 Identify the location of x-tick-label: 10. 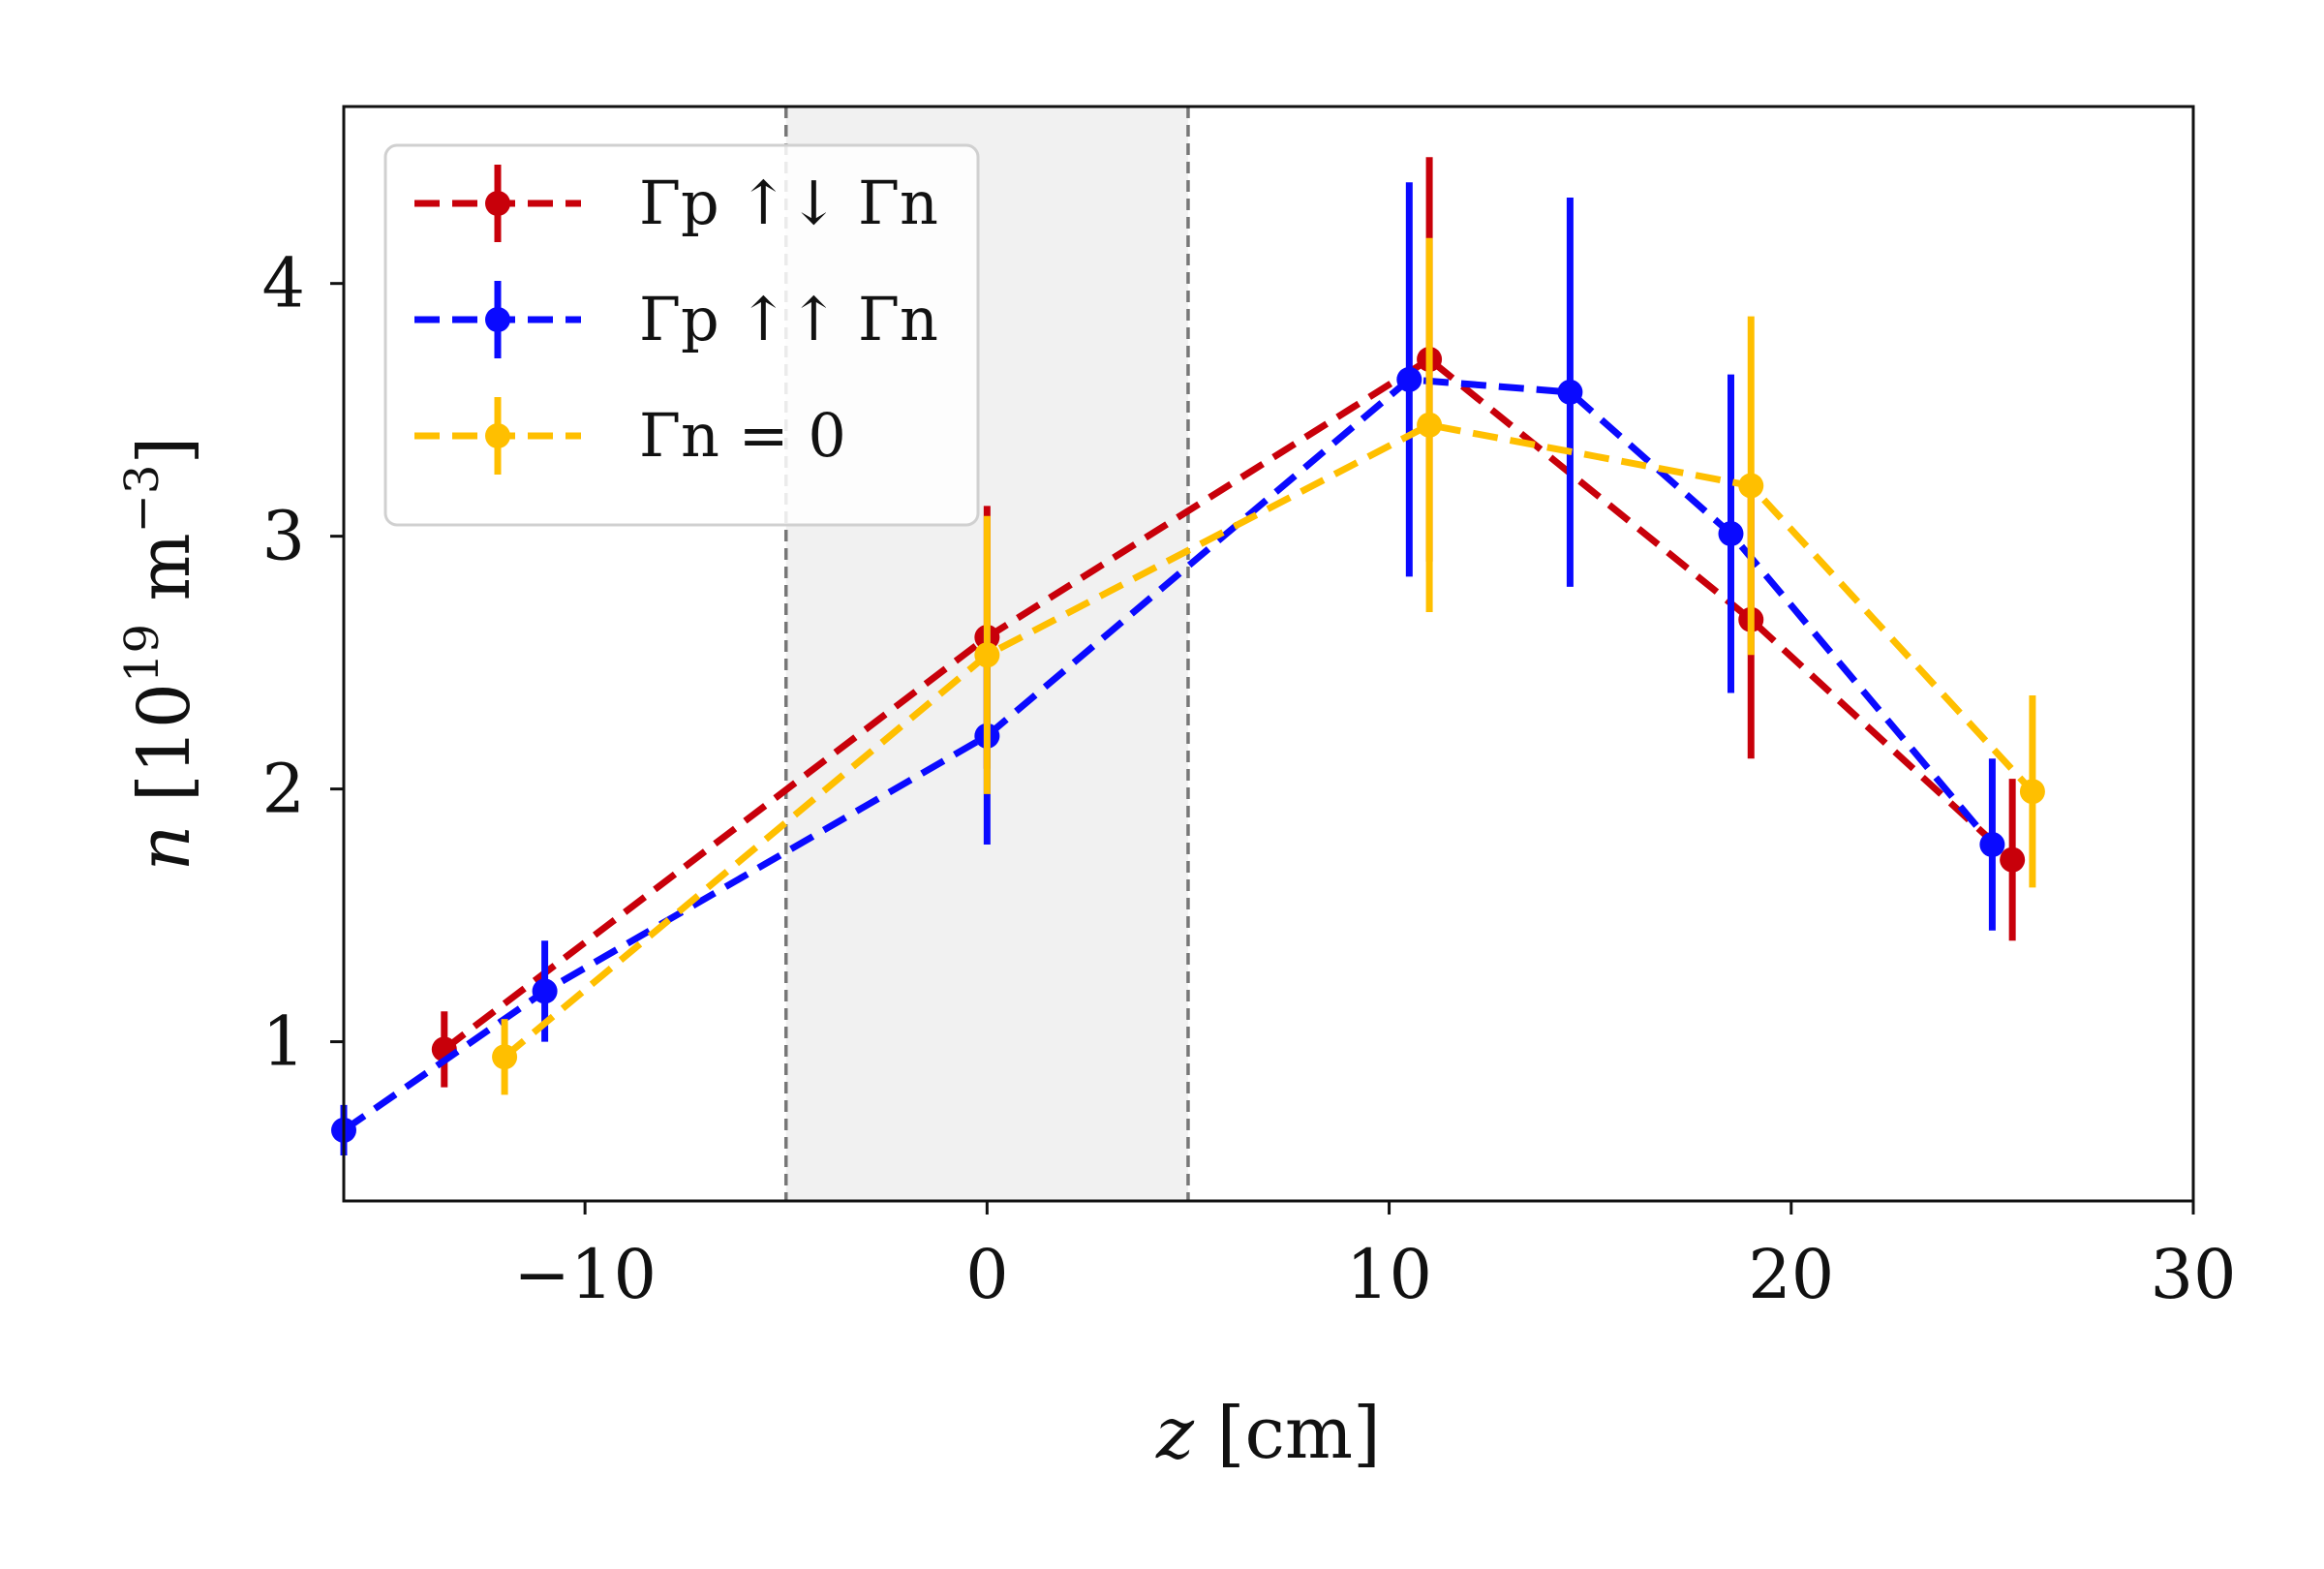
(1389, 1274).